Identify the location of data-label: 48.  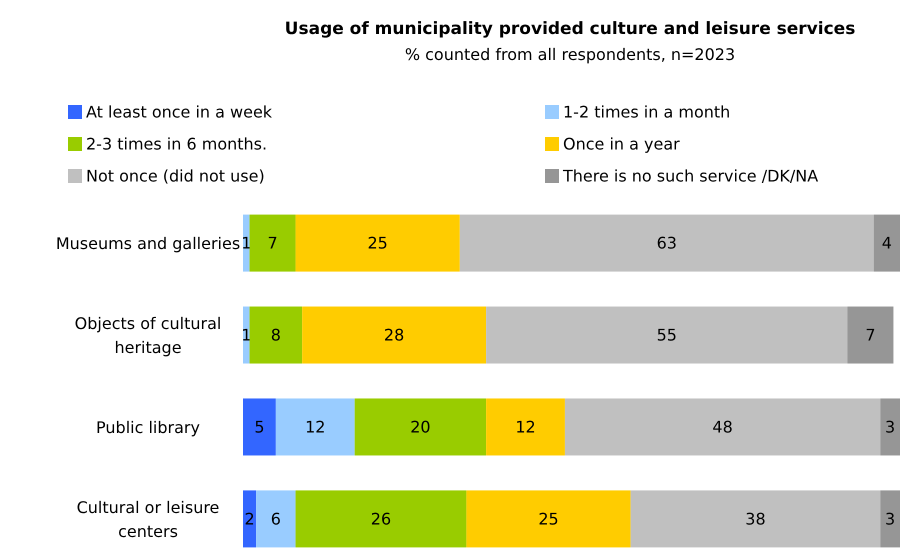
(722, 426).